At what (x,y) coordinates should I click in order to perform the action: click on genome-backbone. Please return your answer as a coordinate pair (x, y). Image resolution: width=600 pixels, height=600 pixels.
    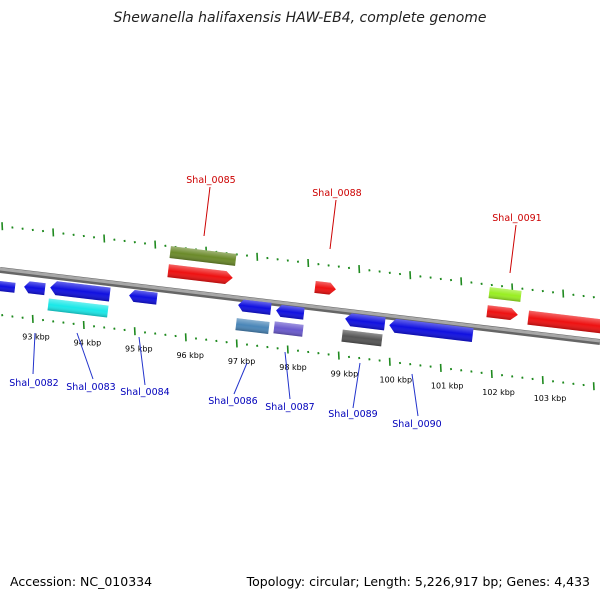
    Looking at the image, I should click on (300, 306).